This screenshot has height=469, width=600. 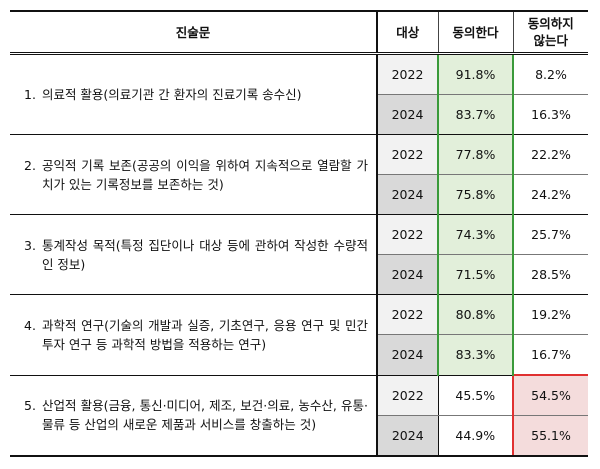 I want to click on agree-value: 77.8%, so click(x=475, y=154).